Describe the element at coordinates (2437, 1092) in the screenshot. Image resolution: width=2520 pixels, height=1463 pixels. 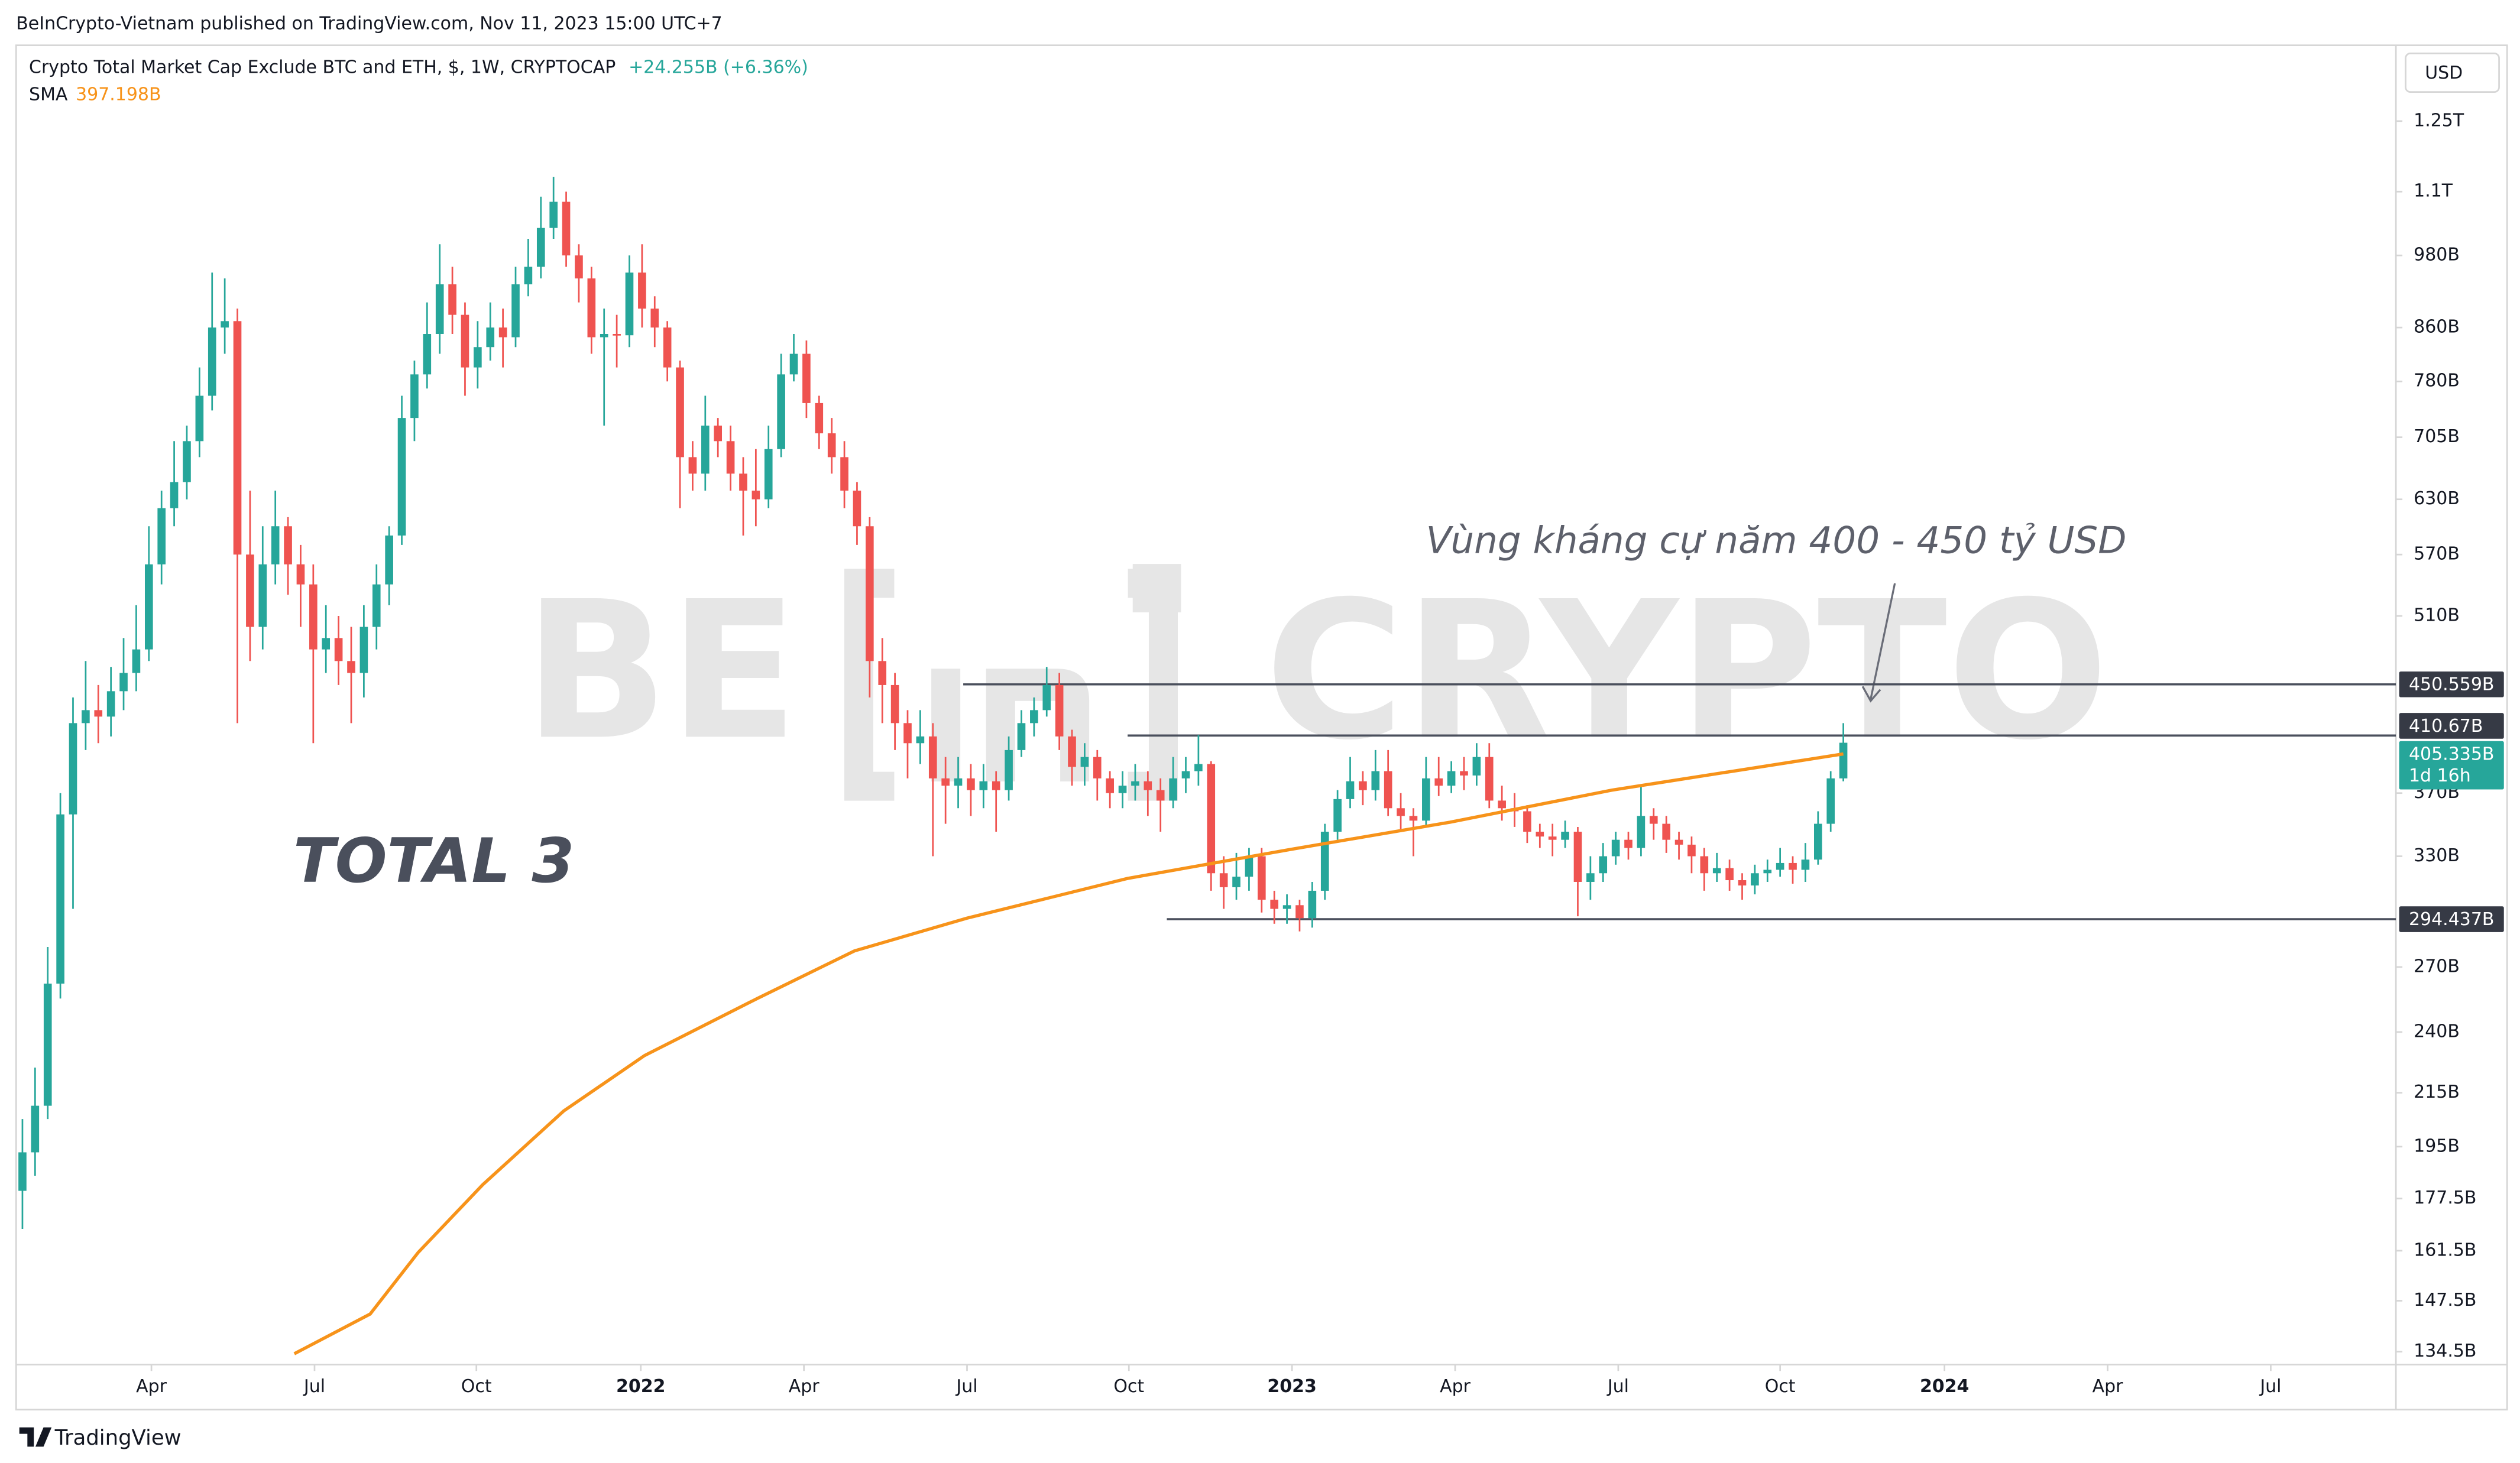
I see `y-tick-label: 215B` at that location.